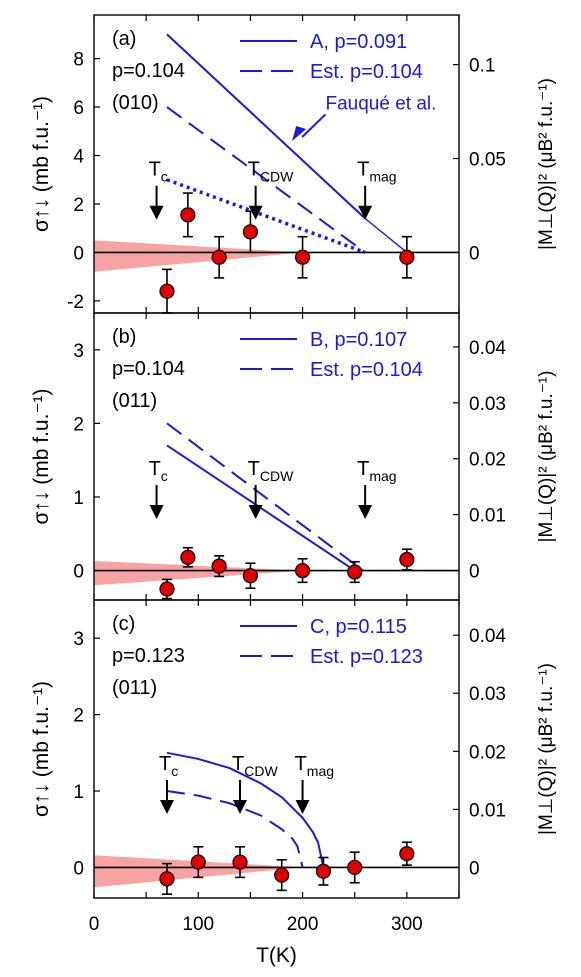 The height and width of the screenshot is (977, 581). Describe the element at coordinates (78, 60) in the screenshot. I see `y-tick-label: 8` at that location.